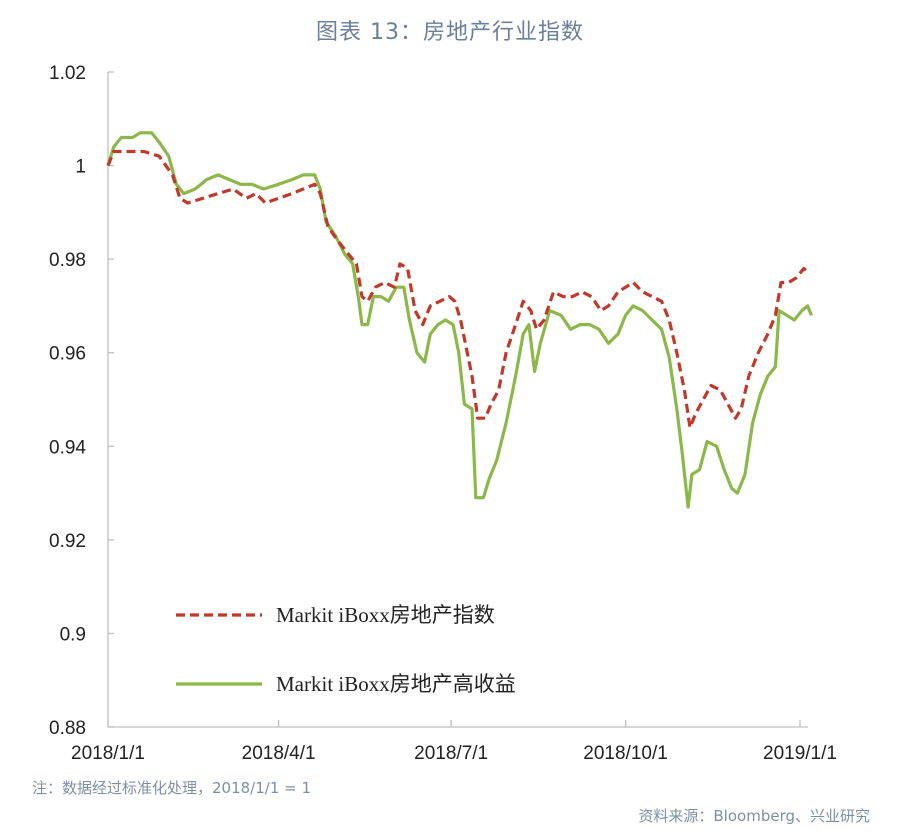  I want to click on y-tick-label: 0.94, so click(67, 447).